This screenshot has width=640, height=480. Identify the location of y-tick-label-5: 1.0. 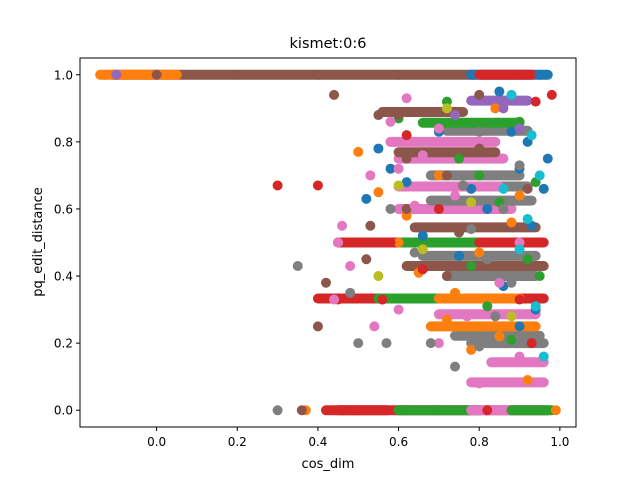
(63, 75).